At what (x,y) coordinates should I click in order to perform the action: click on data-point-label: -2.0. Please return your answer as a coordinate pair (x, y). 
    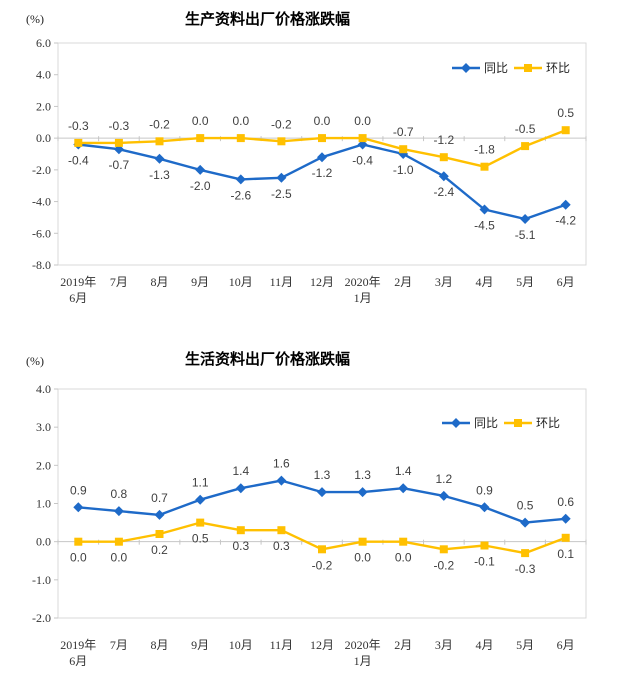
    Looking at the image, I should click on (200, 186).